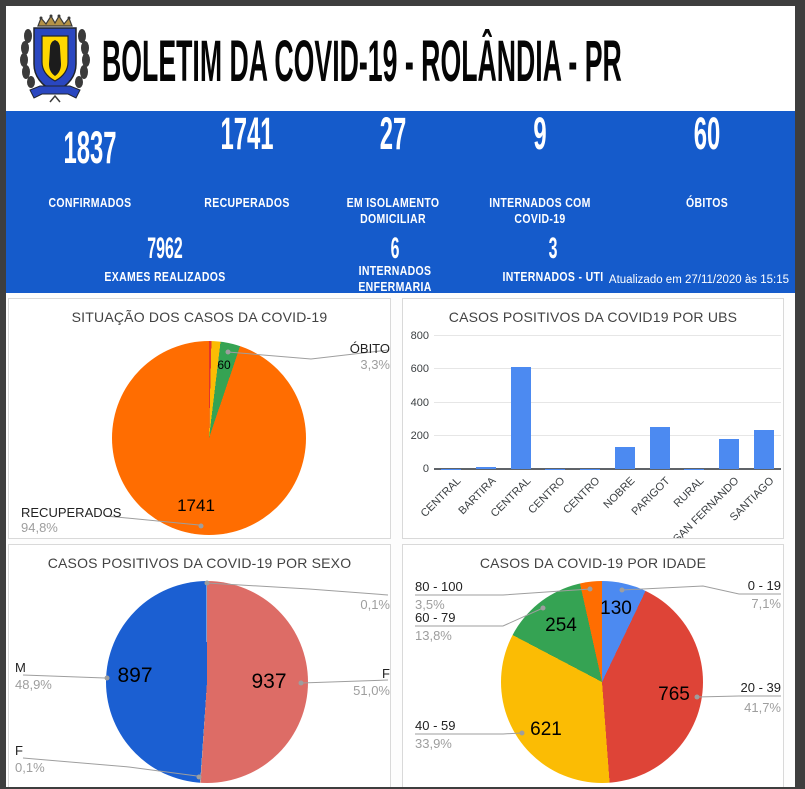  Describe the element at coordinates (246, 203) in the screenshot. I see `stat-recuperados-label: RECUPERADOS` at that location.